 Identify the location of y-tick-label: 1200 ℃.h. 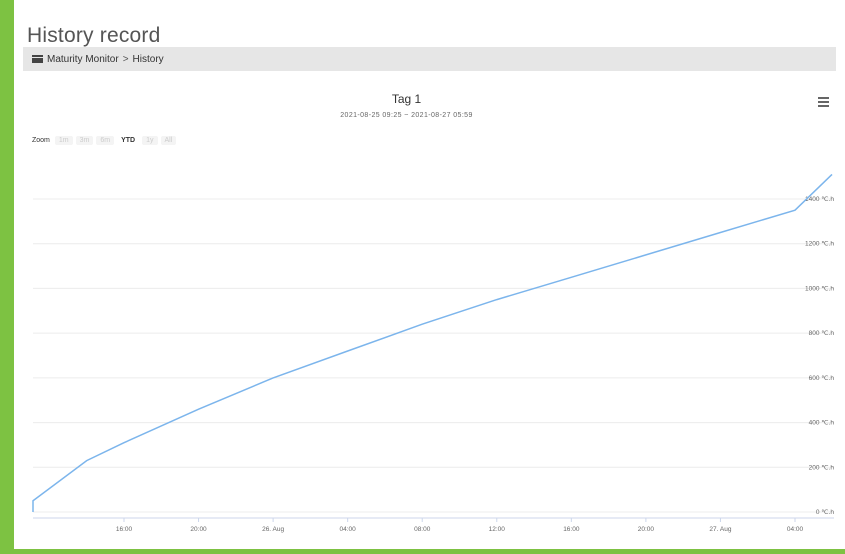
(819, 244).